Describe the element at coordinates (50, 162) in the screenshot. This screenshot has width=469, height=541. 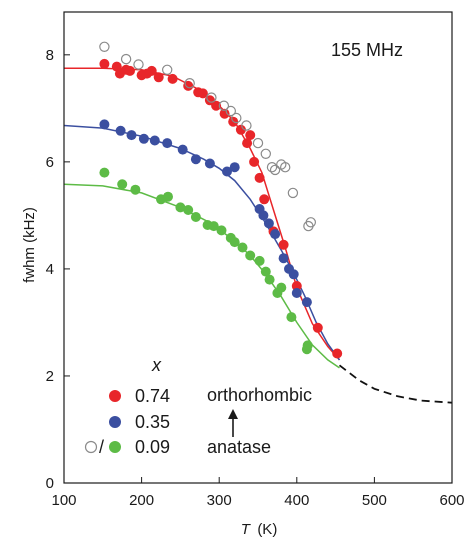
I see `y-tick-label-6: 6` at that location.